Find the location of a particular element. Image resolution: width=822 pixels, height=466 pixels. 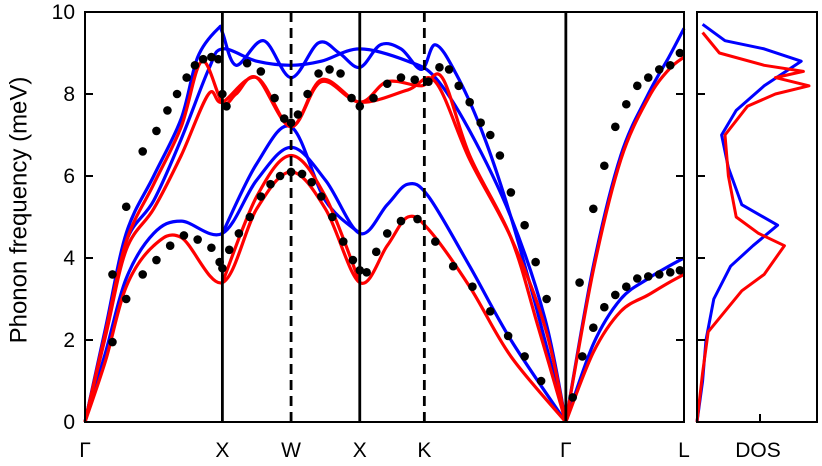

x-tick-label-3: X is located at coordinates (360, 450).